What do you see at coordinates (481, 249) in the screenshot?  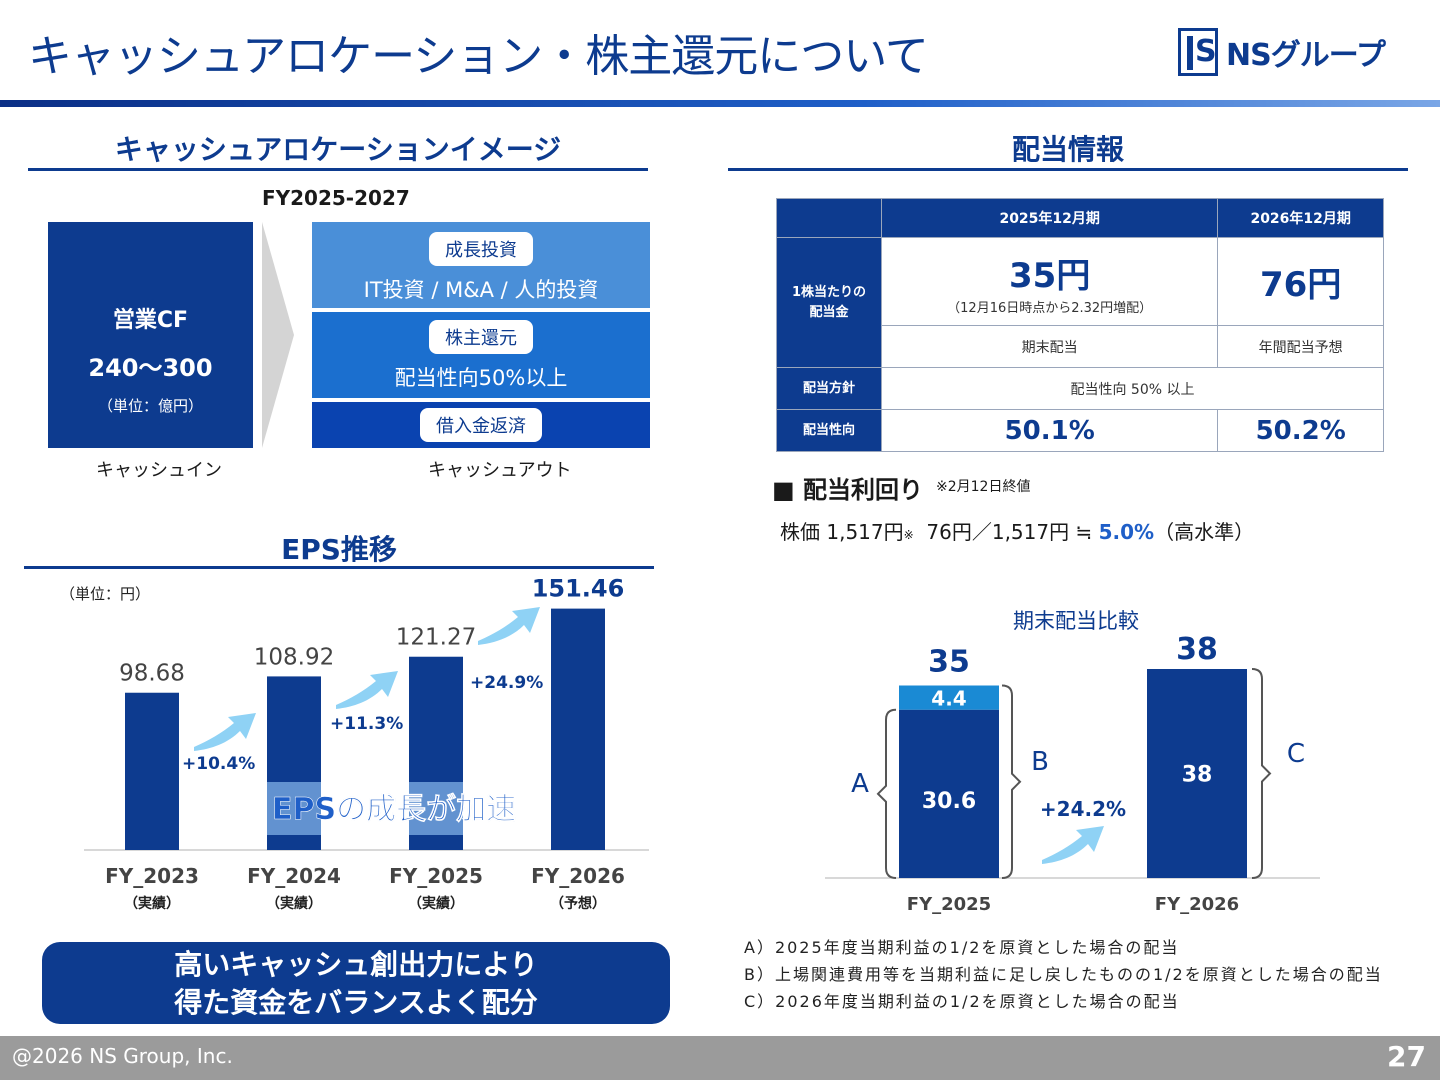 I see `growth-tag: 成長投資` at bounding box center [481, 249].